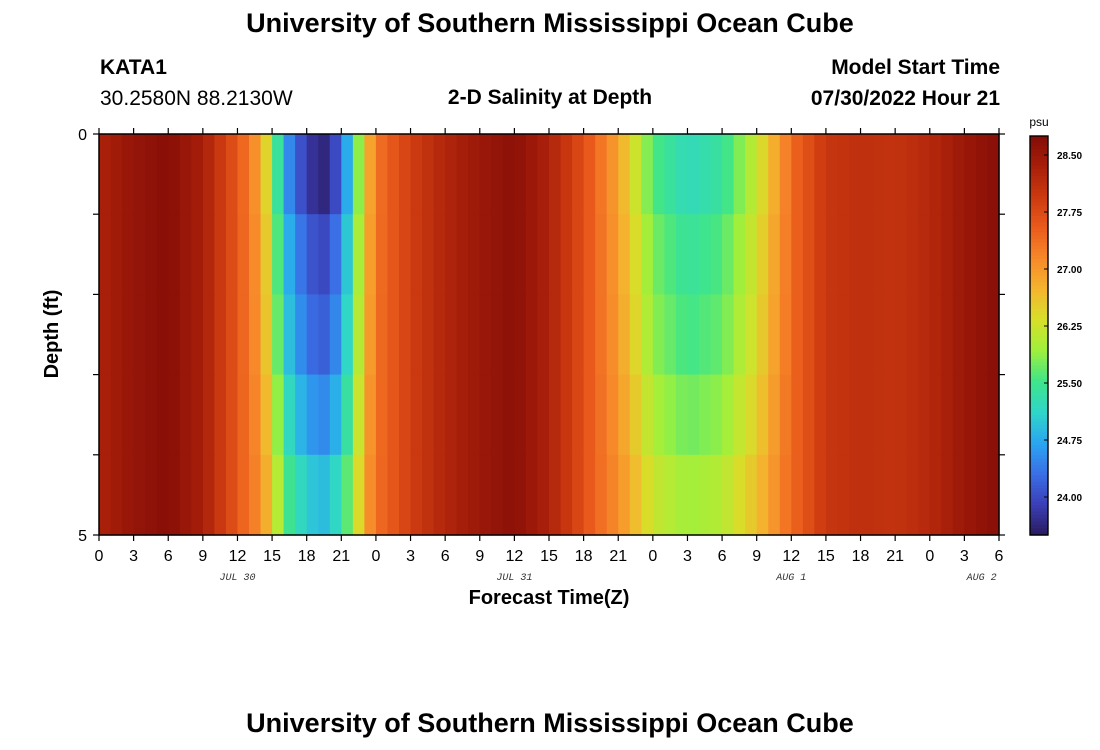 The height and width of the screenshot is (750, 1100). Describe the element at coordinates (1069, 156) in the screenshot. I see `colorbar-tick-label: 28.50` at that location.